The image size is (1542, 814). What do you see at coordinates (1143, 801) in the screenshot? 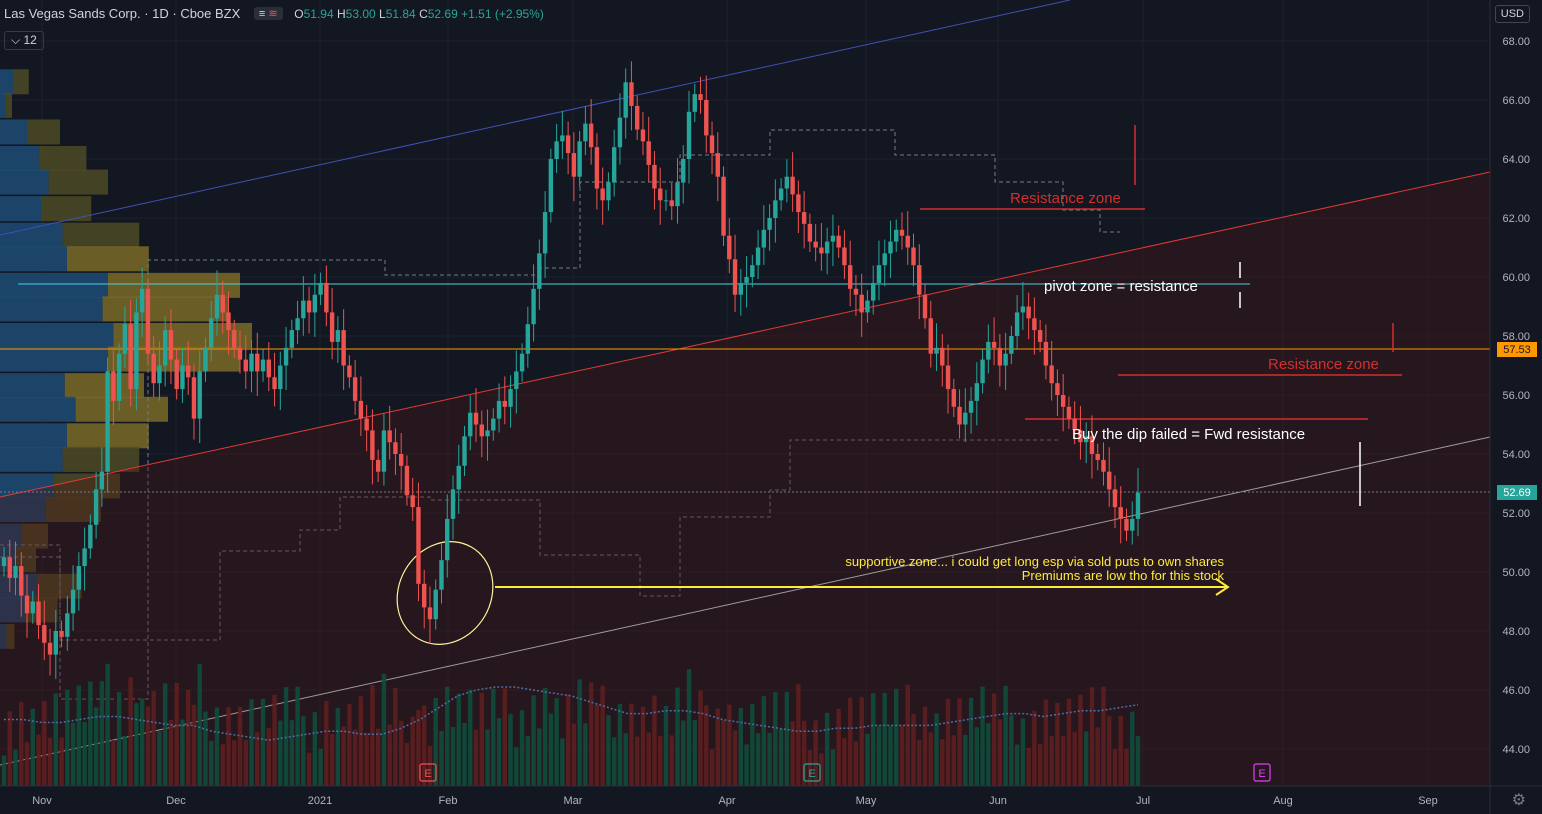
I see `time-tick-label: Jul` at bounding box center [1143, 801].